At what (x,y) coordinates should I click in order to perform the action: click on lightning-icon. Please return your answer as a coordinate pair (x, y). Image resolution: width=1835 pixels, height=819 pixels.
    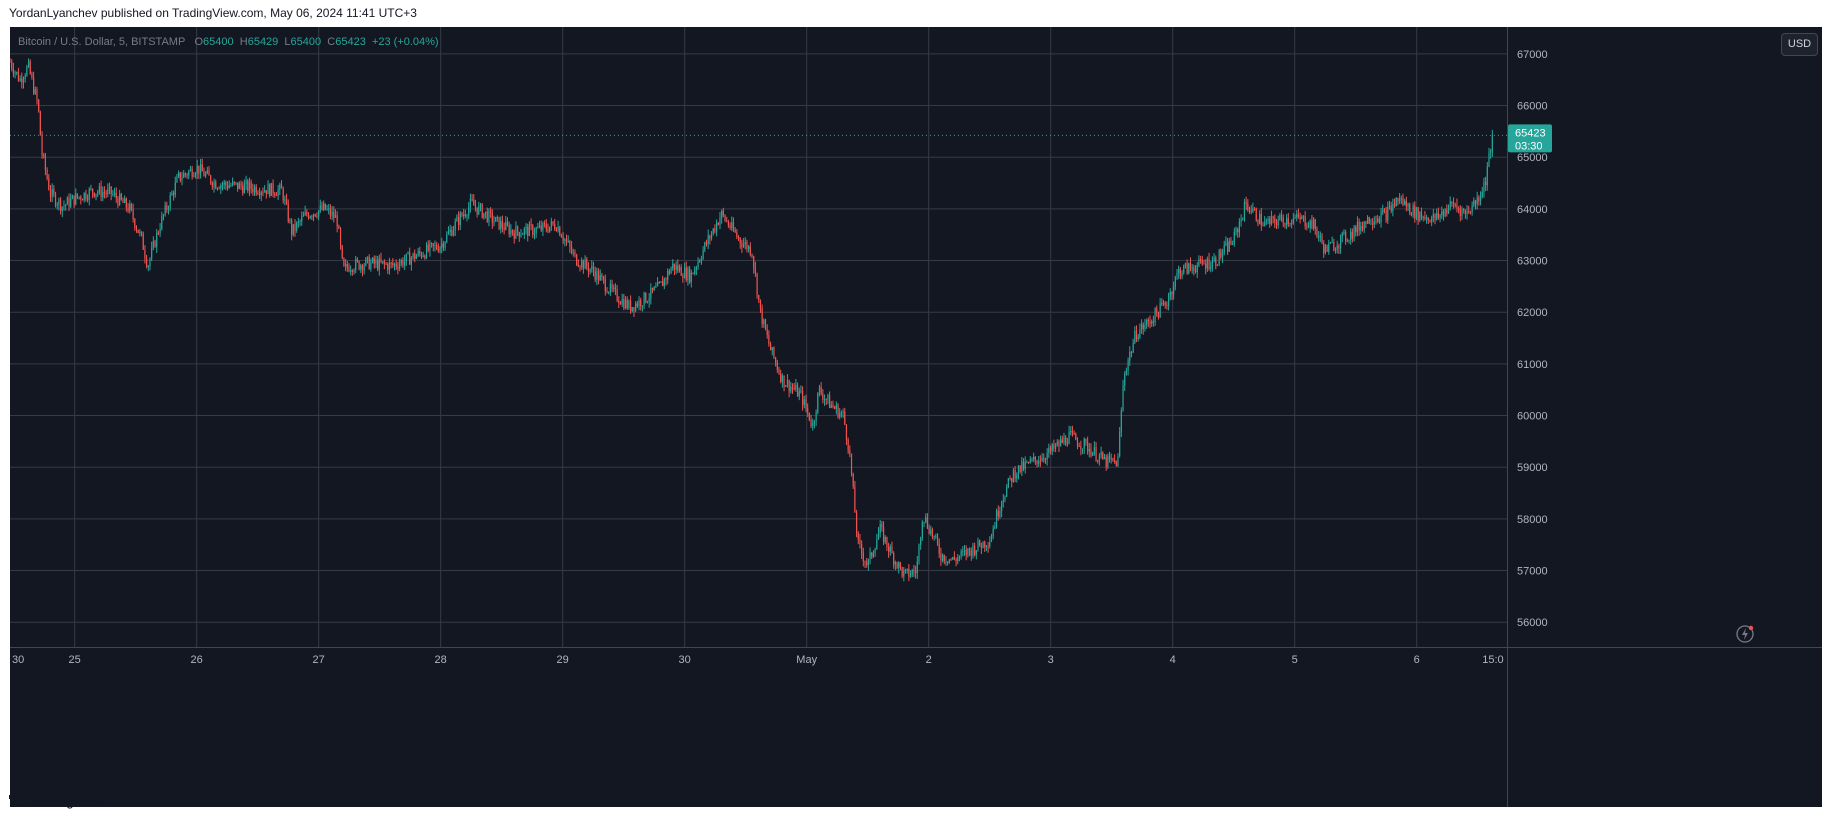
    Looking at the image, I should click on (1745, 634).